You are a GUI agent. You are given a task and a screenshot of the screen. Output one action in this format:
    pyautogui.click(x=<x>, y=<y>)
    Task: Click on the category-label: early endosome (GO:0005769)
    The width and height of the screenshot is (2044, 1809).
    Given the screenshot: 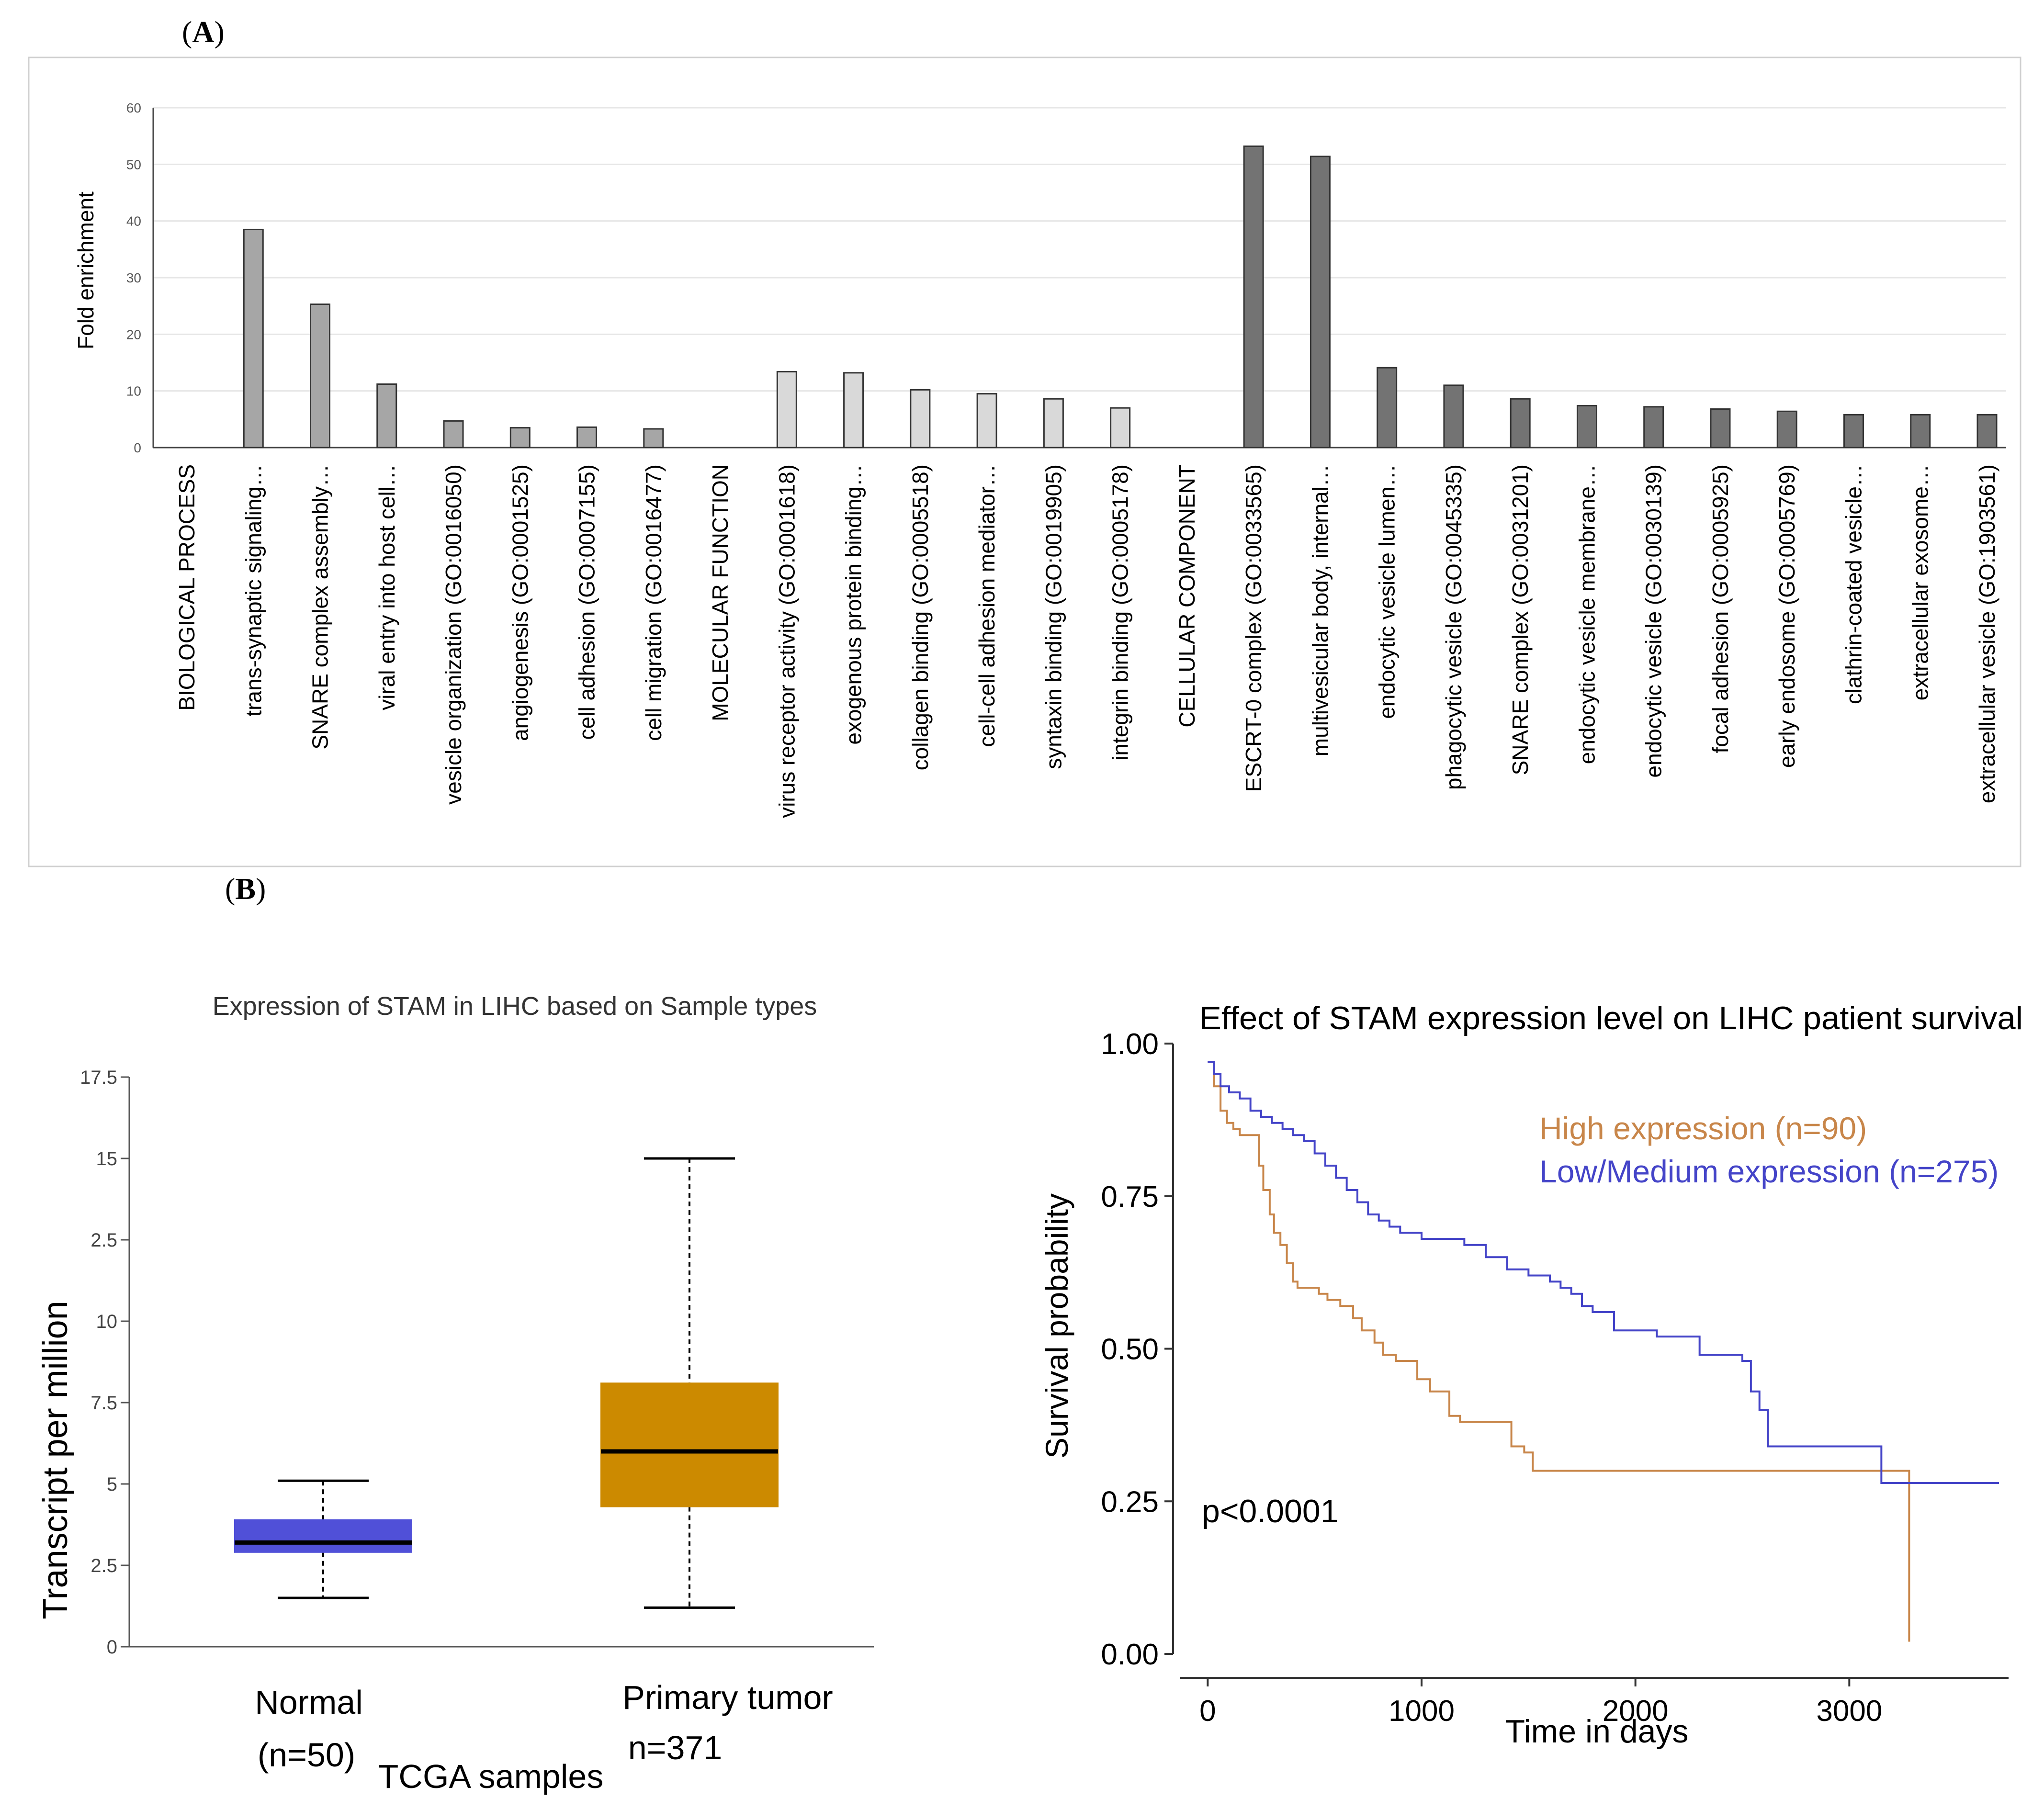 What is the action you would take?
    pyautogui.click(x=1787, y=616)
    